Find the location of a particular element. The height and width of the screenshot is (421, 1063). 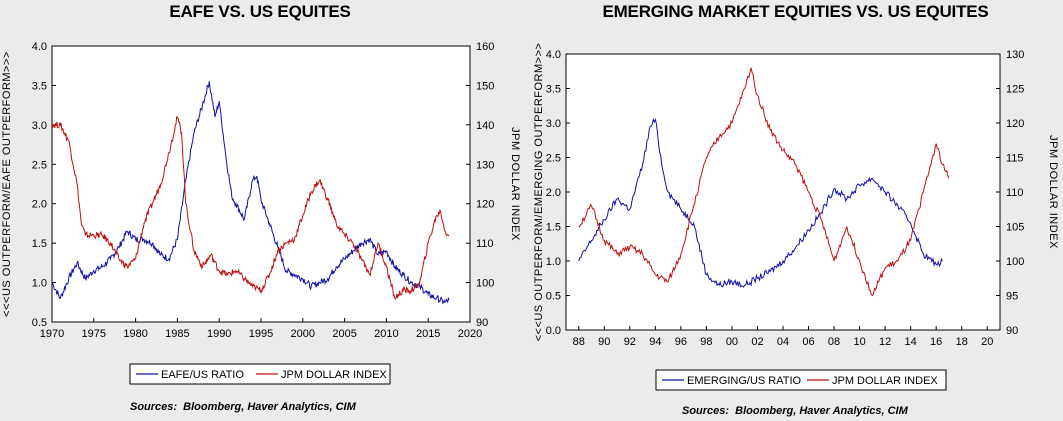

x-tick-label: 1985 is located at coordinates (177, 334).